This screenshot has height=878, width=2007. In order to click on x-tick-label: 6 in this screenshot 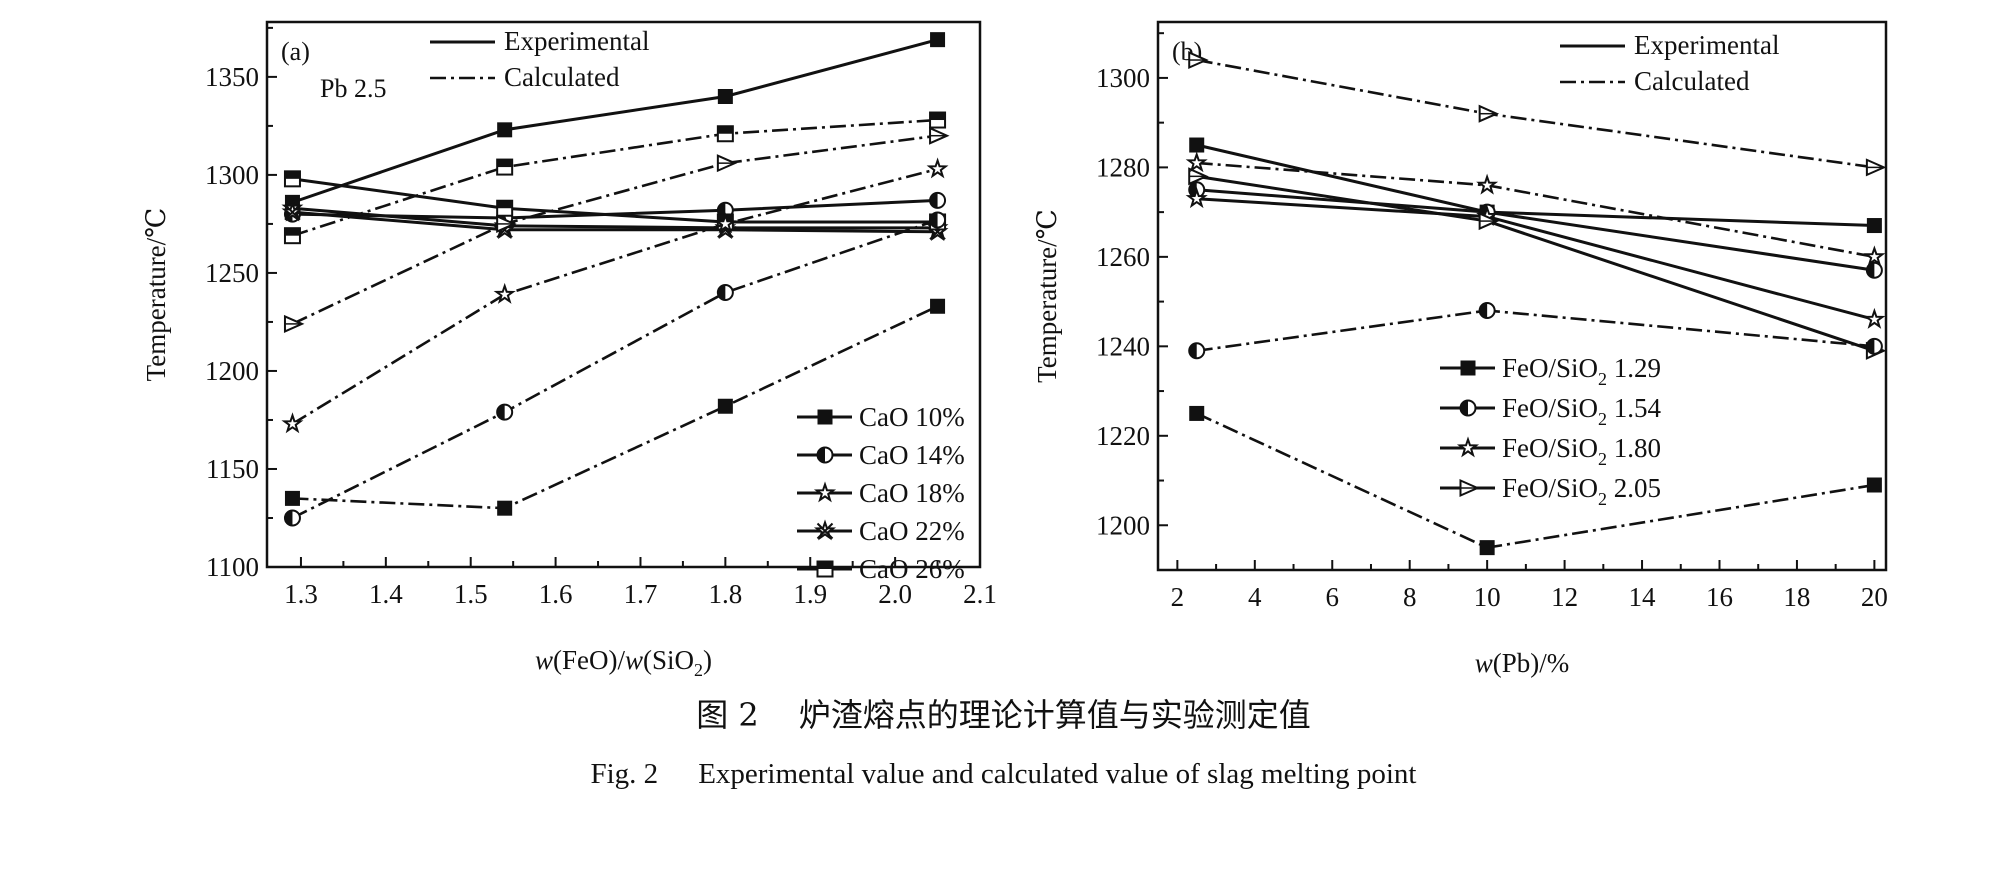, I will do `click(1333, 597)`.